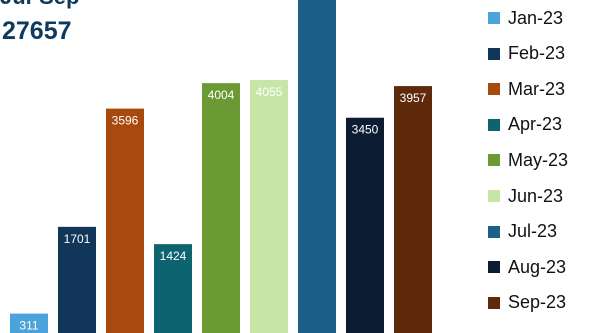 The width and height of the screenshot is (592, 333). What do you see at coordinates (269, 92) in the screenshot?
I see `bar-value-label: 4055` at bounding box center [269, 92].